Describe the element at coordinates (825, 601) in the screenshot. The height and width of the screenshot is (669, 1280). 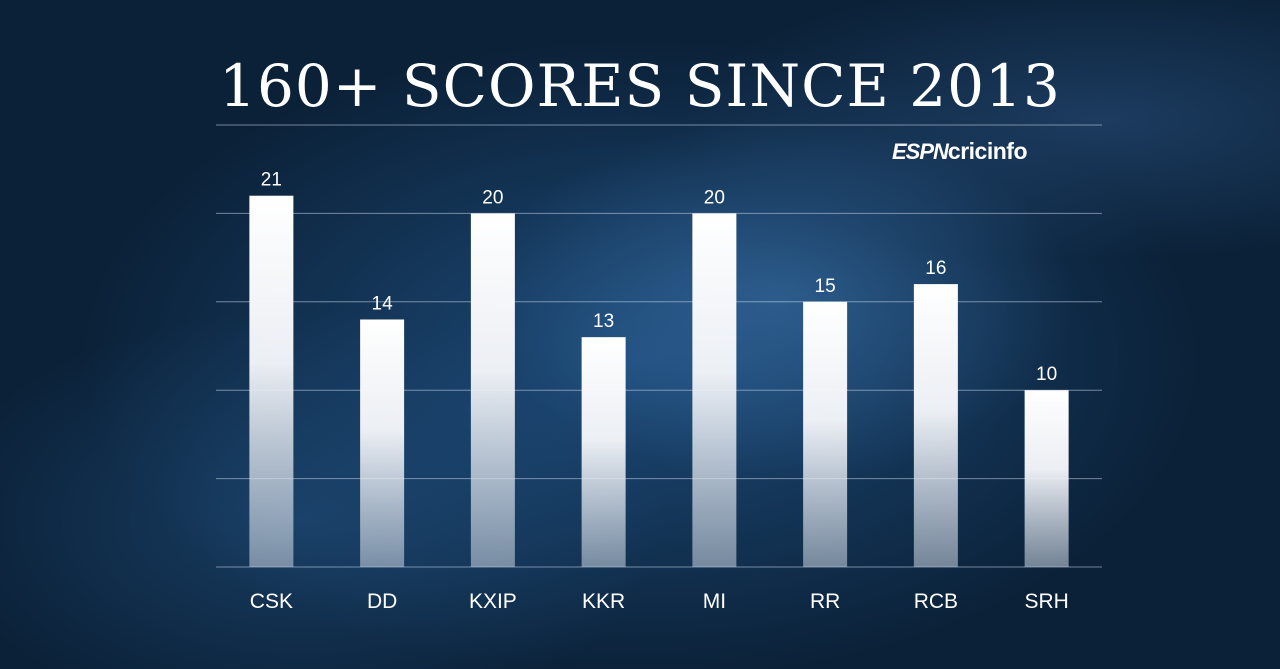
I see `category-label-rr: RR` at that location.